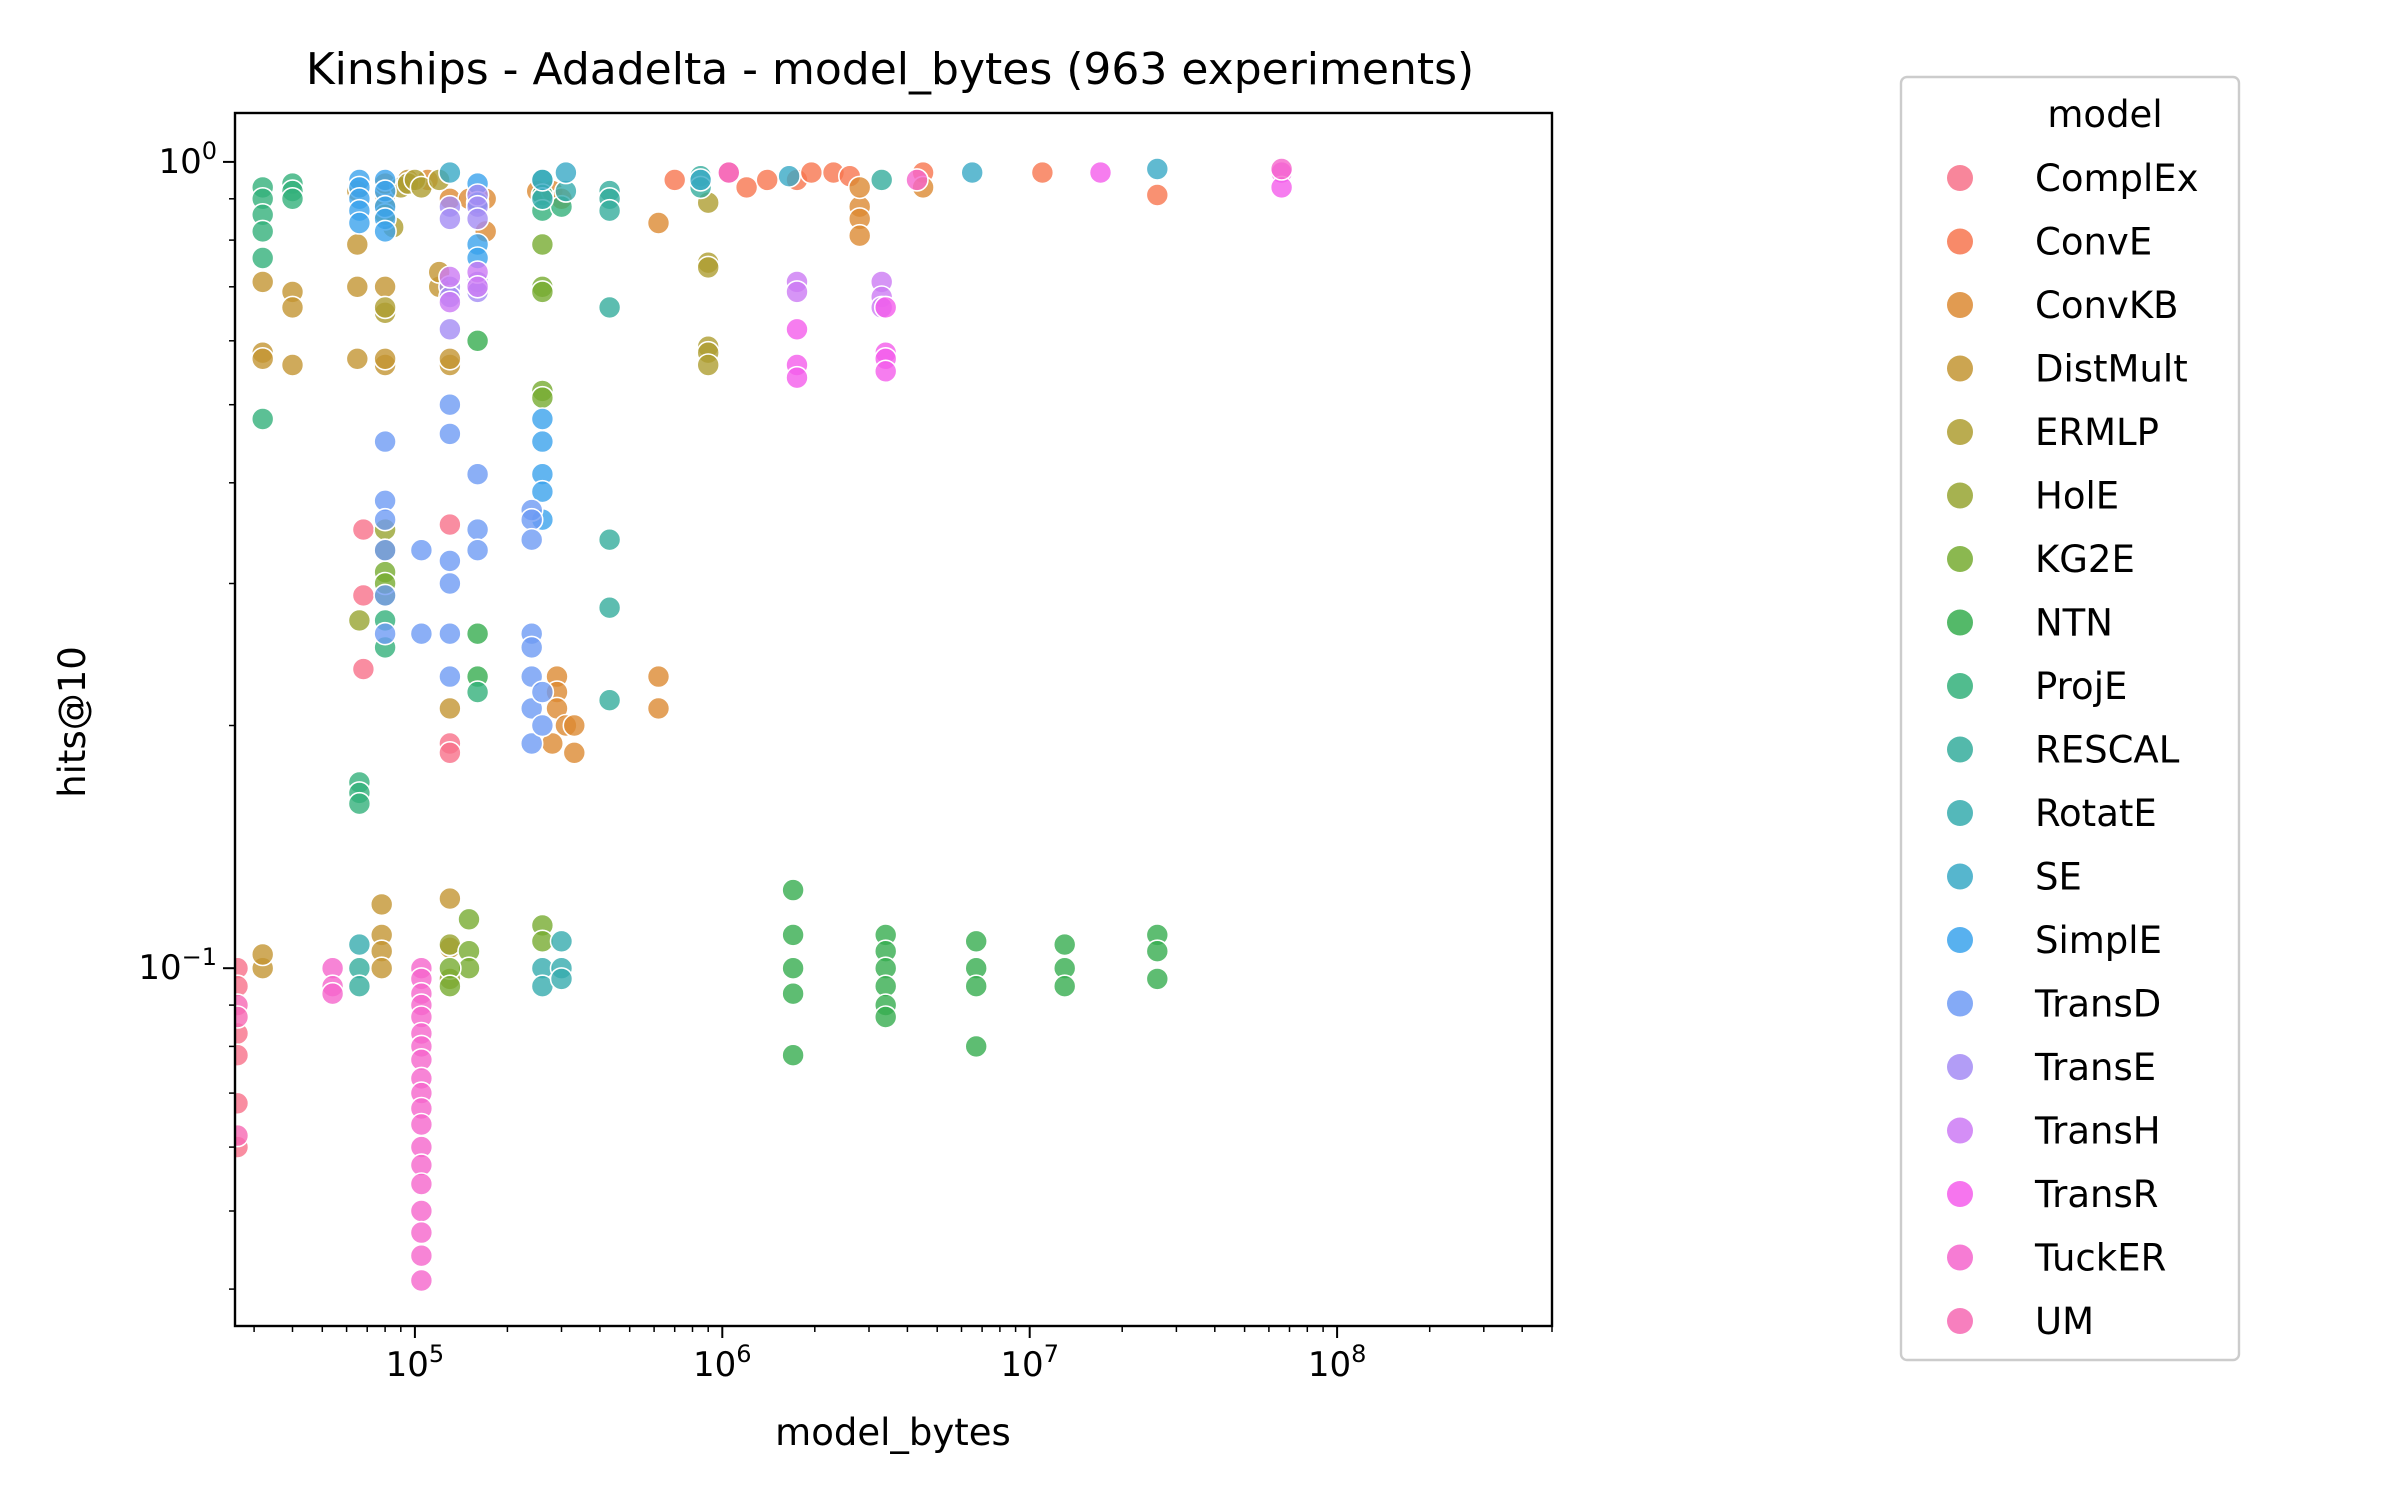 The height and width of the screenshot is (1500, 2400). Describe the element at coordinates (2097, 1004) in the screenshot. I see `legend-label: TransD` at that location.